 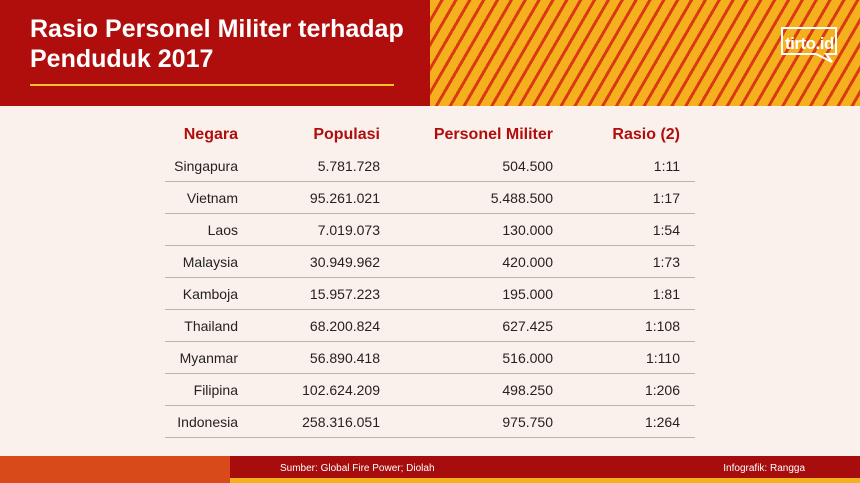 What do you see at coordinates (527, 229) in the screenshot?
I see `cell-personel-militer: 130.000` at bounding box center [527, 229].